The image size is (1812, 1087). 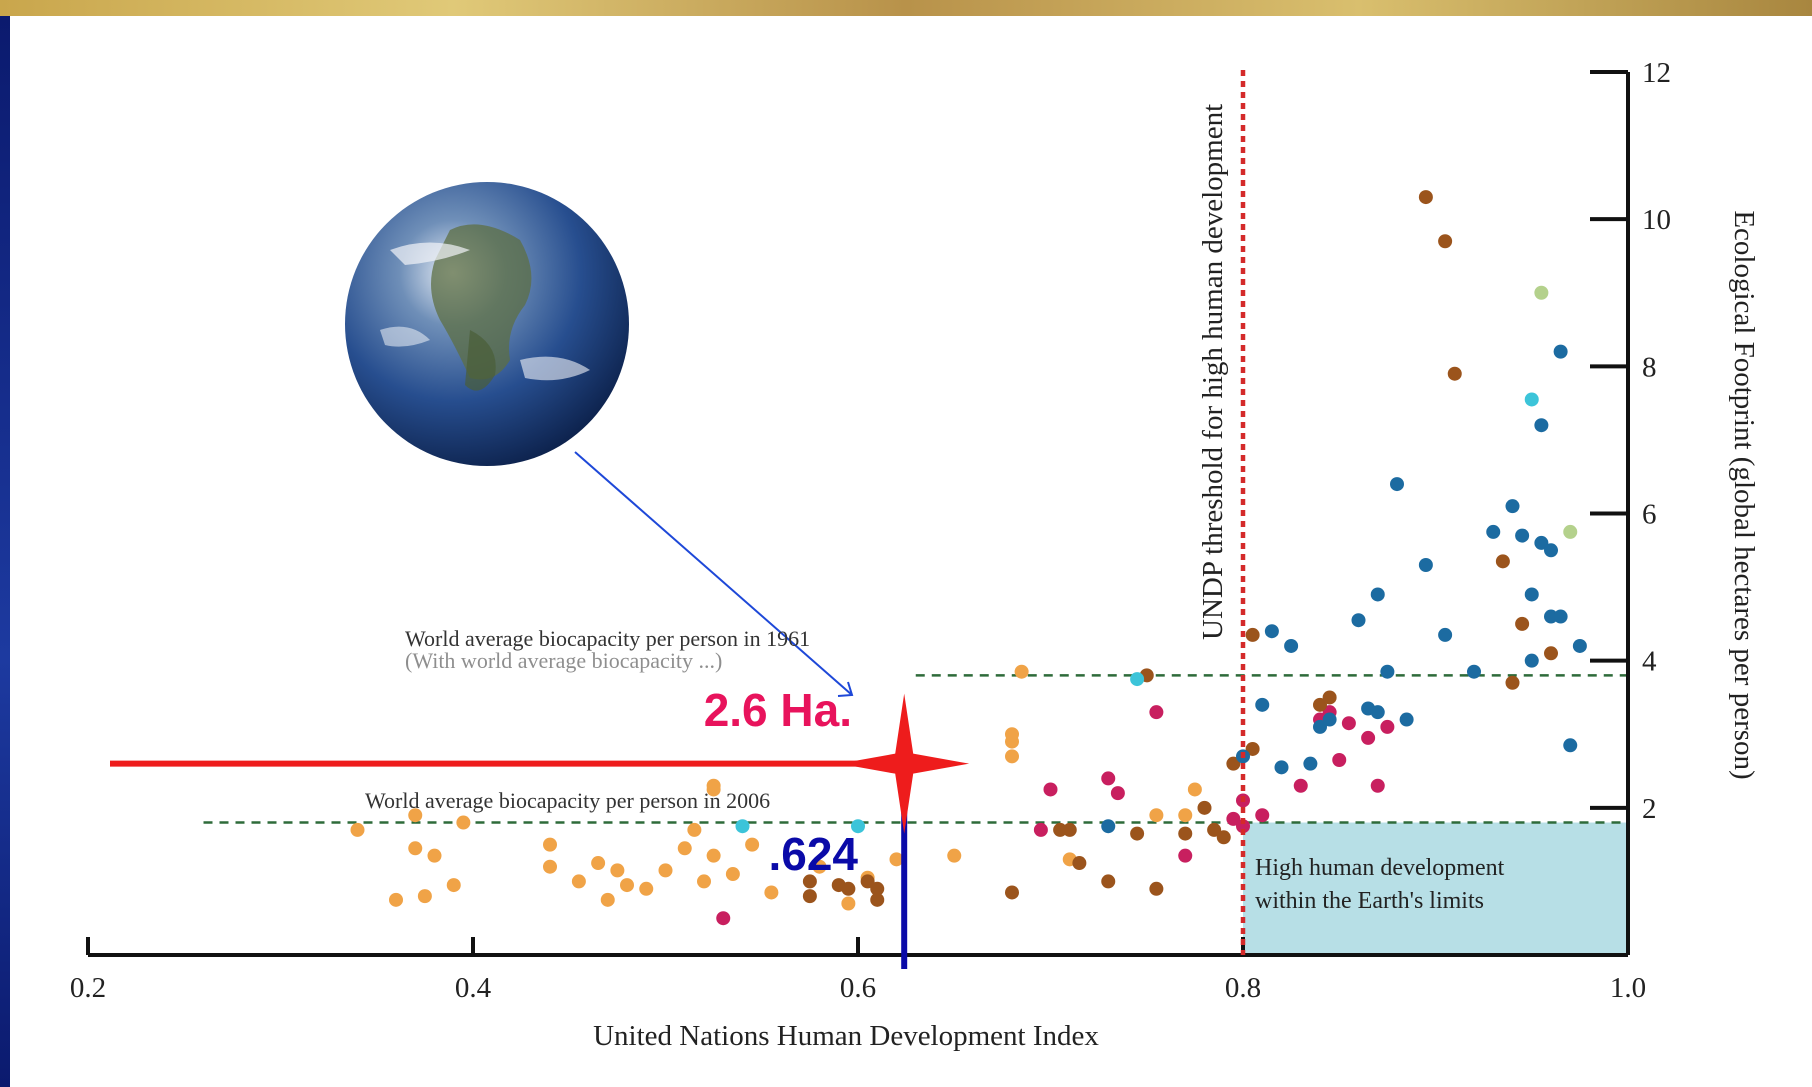 What do you see at coordinates (778, 710) in the screenshot?
I see `highlight-footprint-label: 2.6 Ha.` at bounding box center [778, 710].